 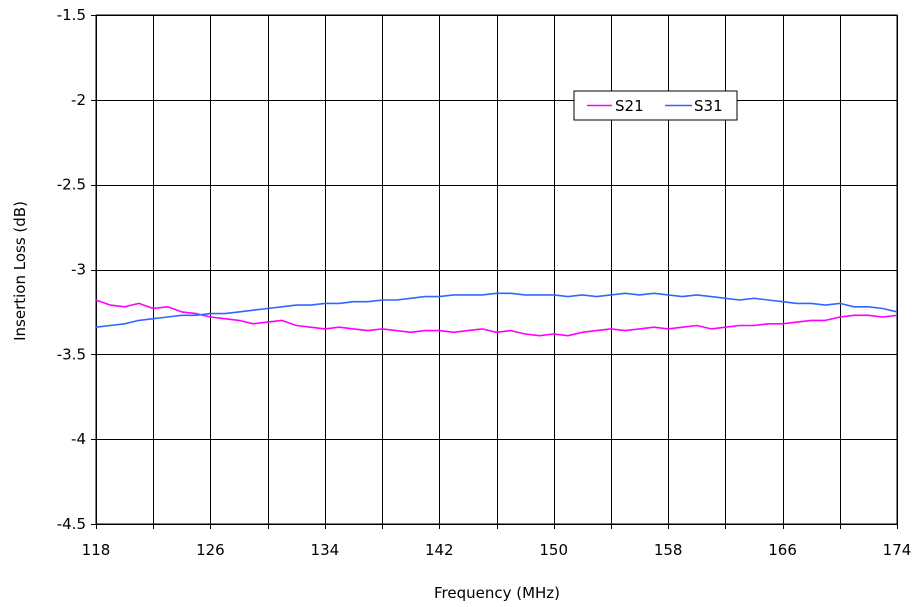 What do you see at coordinates (629, 106) in the screenshot?
I see `legend-label-s21: S21` at bounding box center [629, 106].